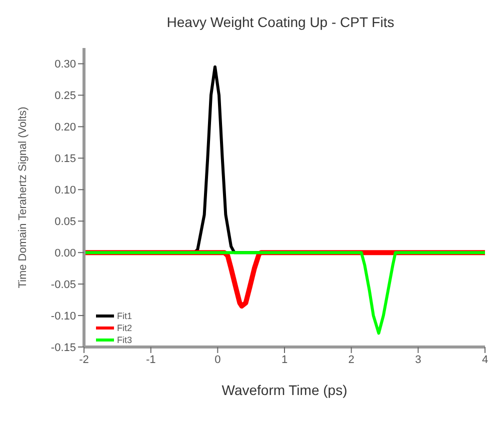 The height and width of the screenshot is (429, 493). I want to click on y-tick-label: 0.15, so click(65, 159).